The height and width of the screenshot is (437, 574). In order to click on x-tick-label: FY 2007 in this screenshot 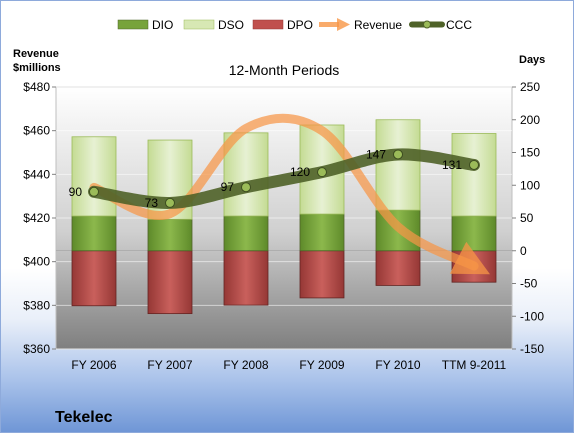, I will do `click(169, 365)`.